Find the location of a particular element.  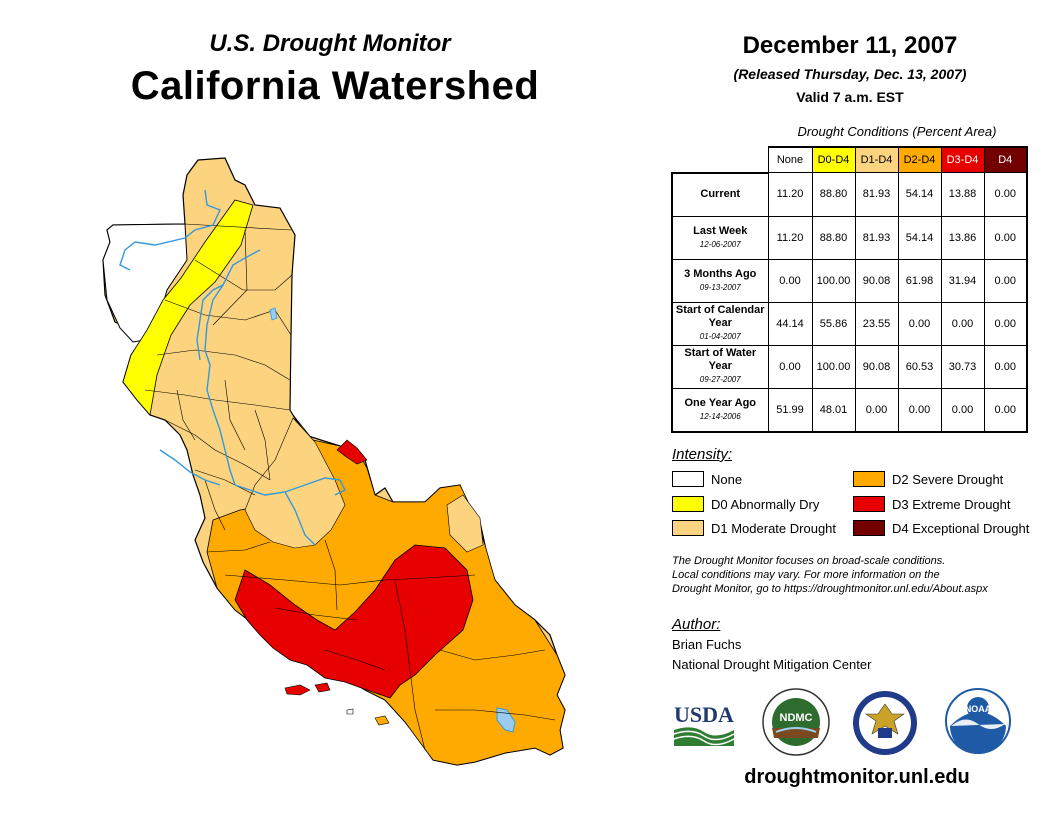

legend-swatch-none is located at coordinates (688, 479).